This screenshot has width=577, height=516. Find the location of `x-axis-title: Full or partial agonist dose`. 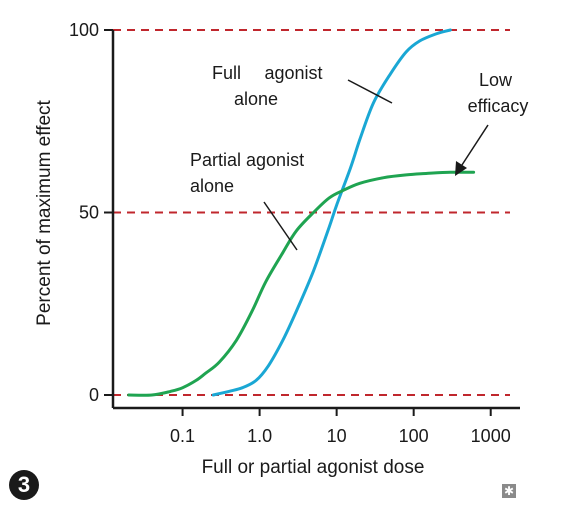

x-axis-title: Full or partial agonist dose is located at coordinates (313, 467).